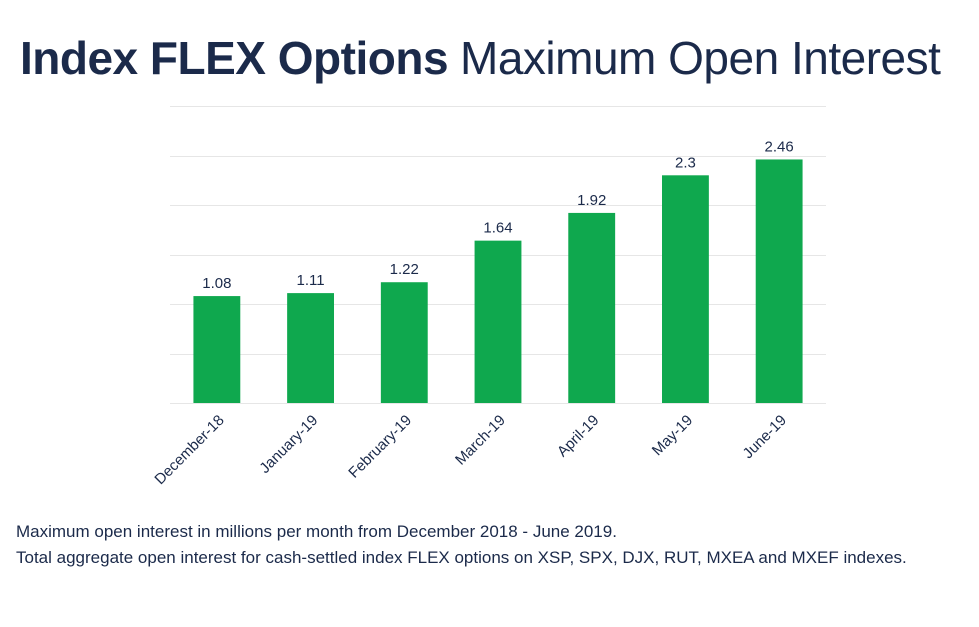  What do you see at coordinates (700, 58) in the screenshot?
I see `chart-title-light: Maximum Open Interest` at bounding box center [700, 58].